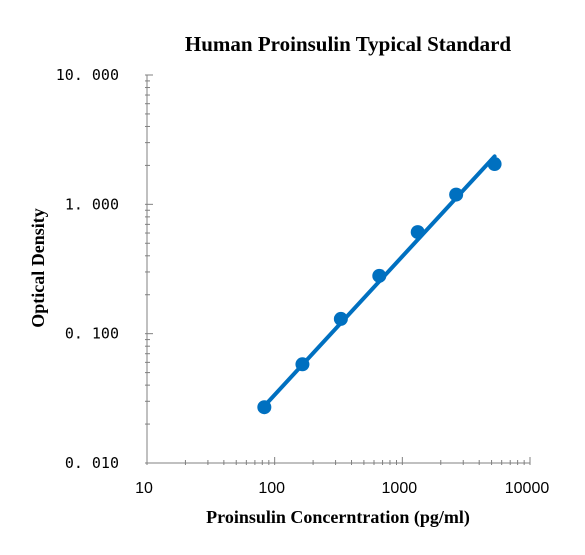 The height and width of the screenshot is (555, 585). I want to click on x-tick-label: 10000, so click(527, 488).